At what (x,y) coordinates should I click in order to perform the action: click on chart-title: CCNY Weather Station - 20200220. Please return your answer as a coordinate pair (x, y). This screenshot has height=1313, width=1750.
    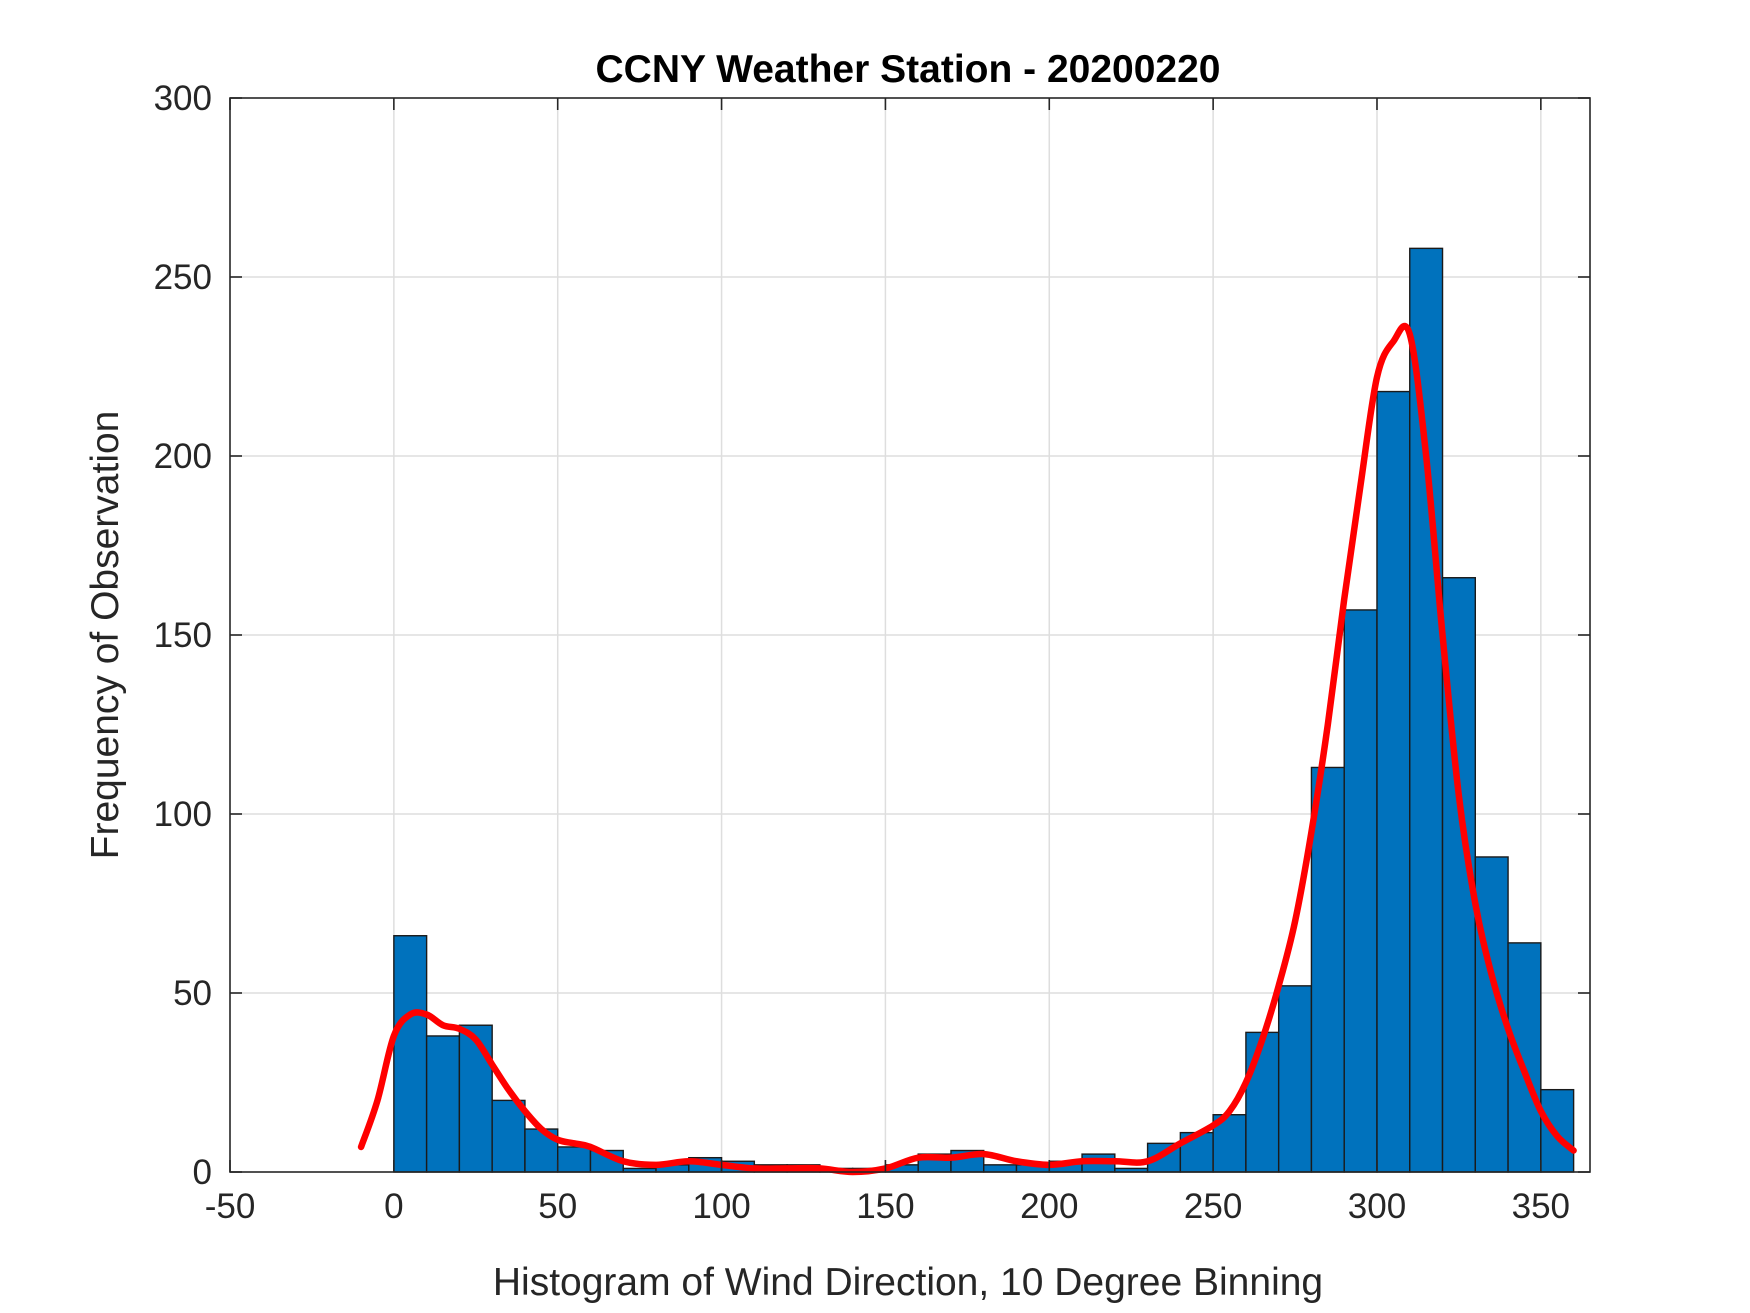
    Looking at the image, I should click on (908, 69).